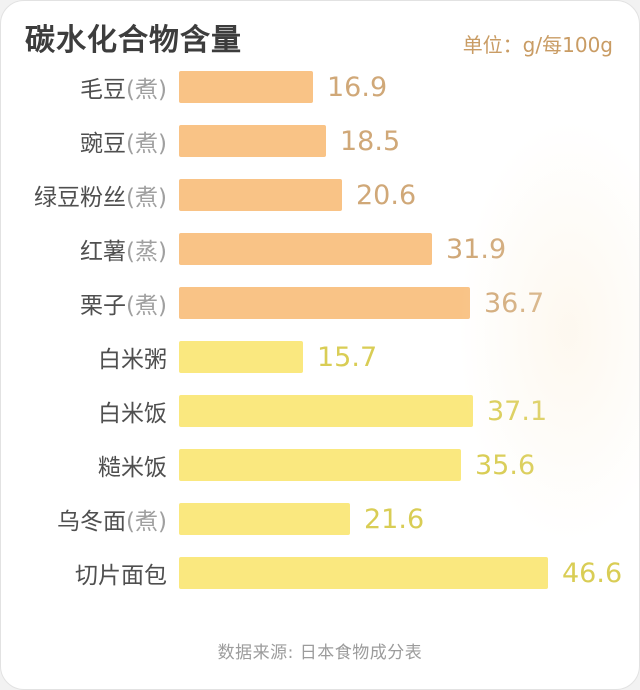 This screenshot has height=690, width=640. What do you see at coordinates (132, 468) in the screenshot?
I see `row-label-name: 糙米饭` at bounding box center [132, 468].